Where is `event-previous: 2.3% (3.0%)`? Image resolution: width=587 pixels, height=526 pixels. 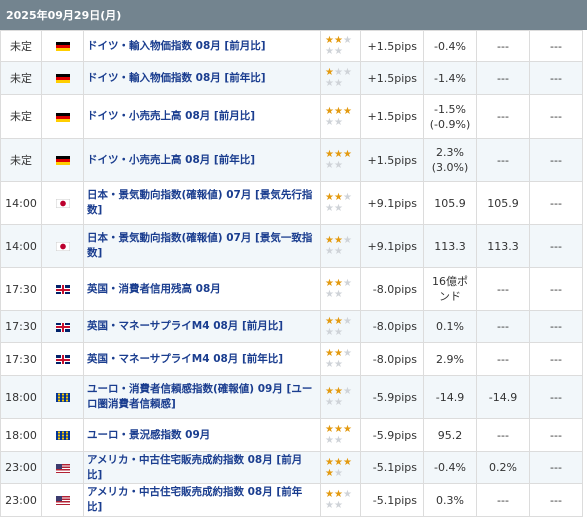
event-previous: 2.3% (3.0%) is located at coordinates (450, 160).